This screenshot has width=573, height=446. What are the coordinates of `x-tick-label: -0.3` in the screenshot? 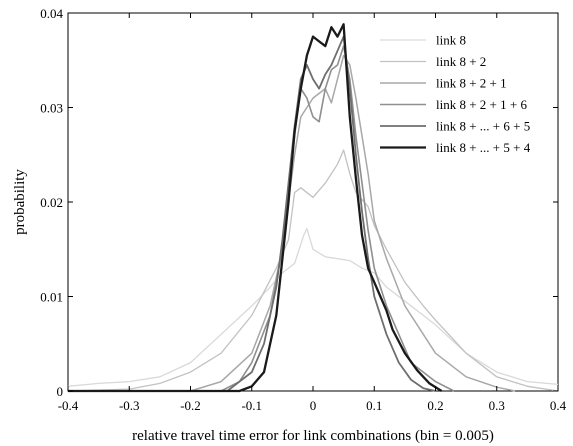 It's located at (129, 405).